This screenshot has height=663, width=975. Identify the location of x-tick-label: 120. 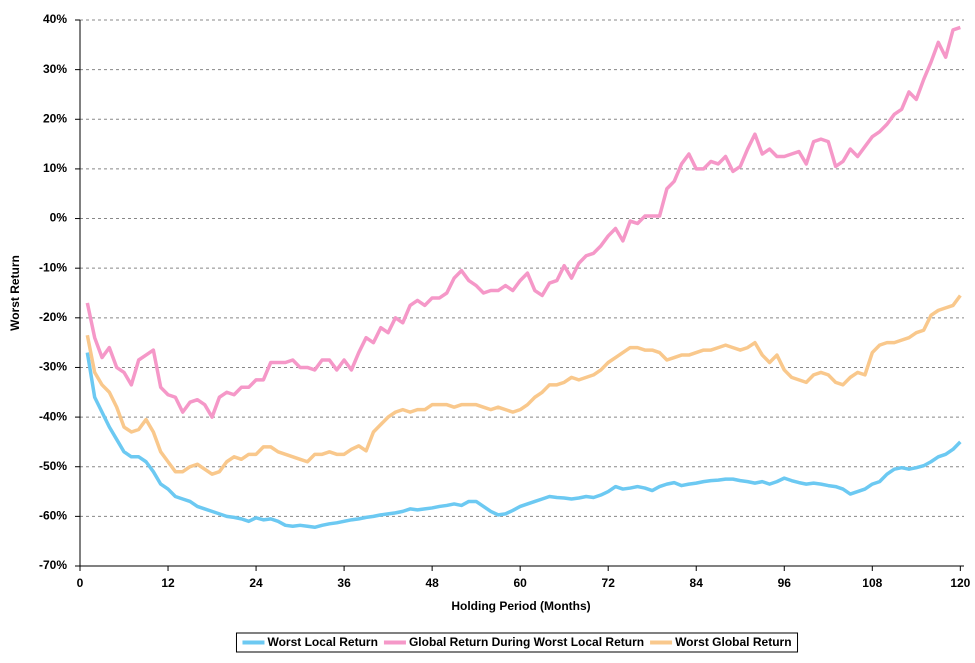
(960, 583).